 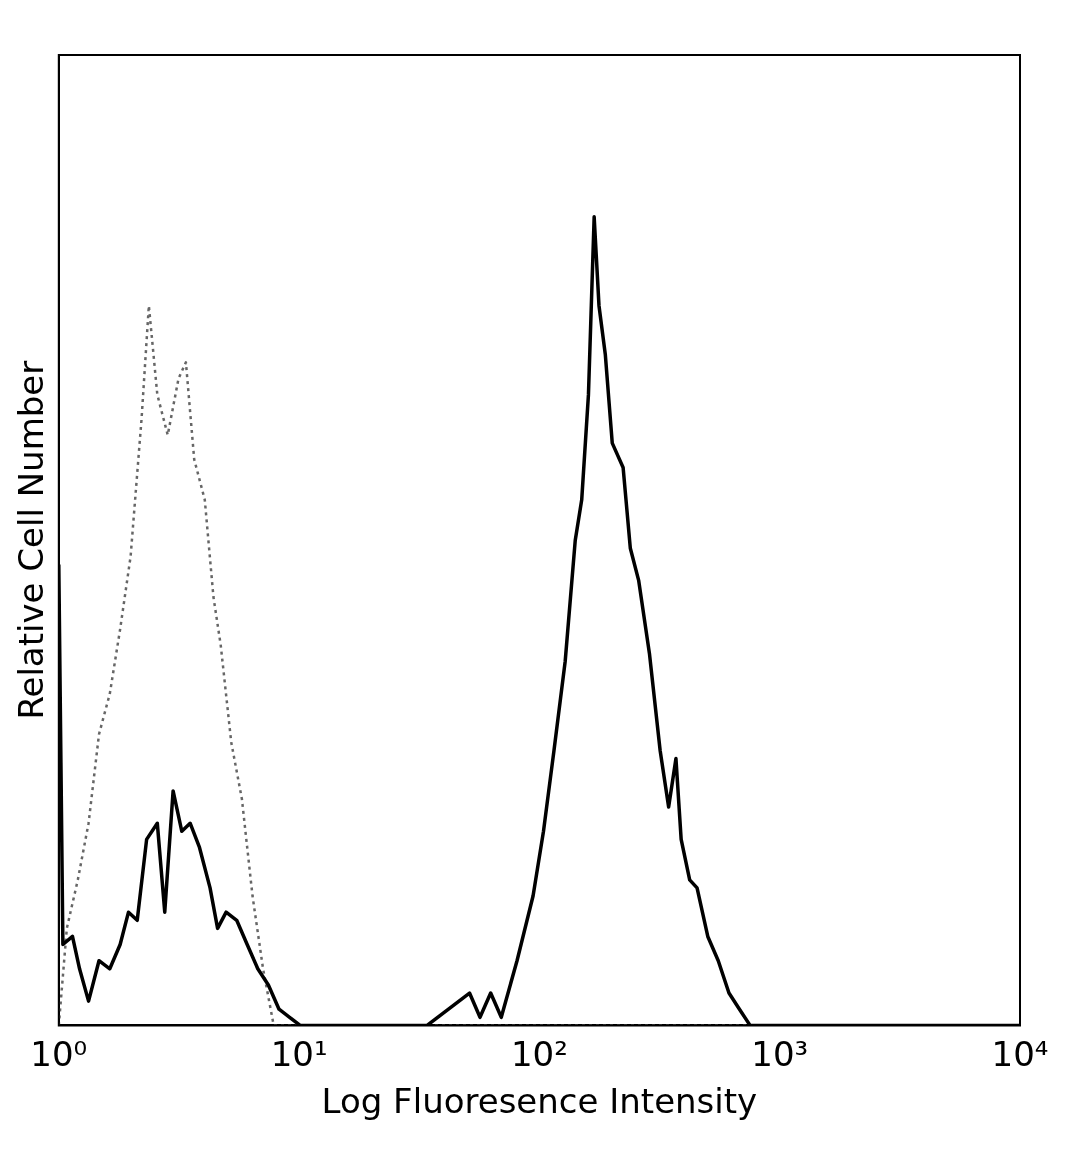 I want to click on x-tick-label: 10⁴, so click(x=1020, y=1053).